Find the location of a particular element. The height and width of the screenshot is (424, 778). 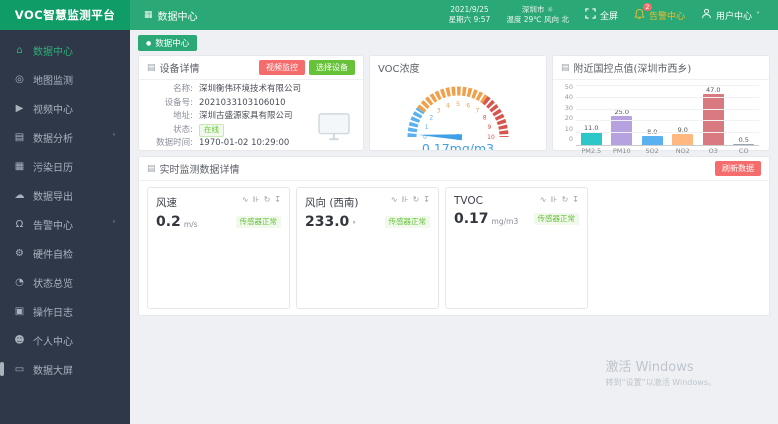

sidebar-item-user: ☻ 个人中心 is located at coordinates (65, 340).